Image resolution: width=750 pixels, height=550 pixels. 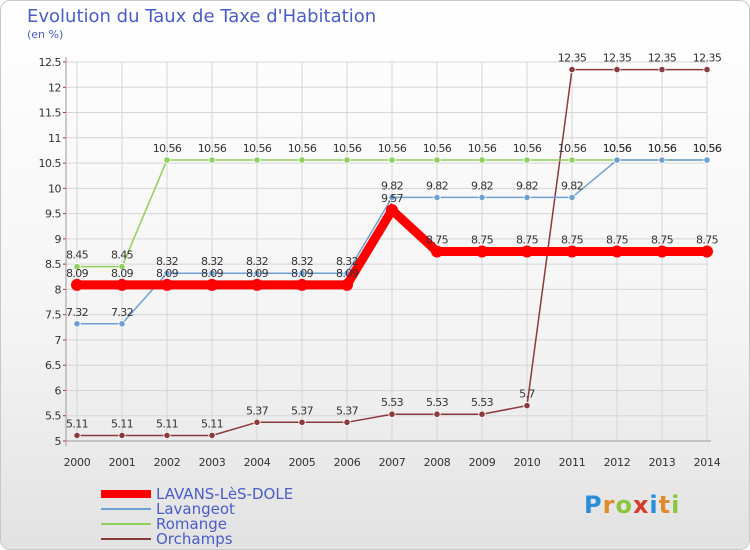 I want to click on legend-swatch-lavangeot, so click(x=126, y=509).